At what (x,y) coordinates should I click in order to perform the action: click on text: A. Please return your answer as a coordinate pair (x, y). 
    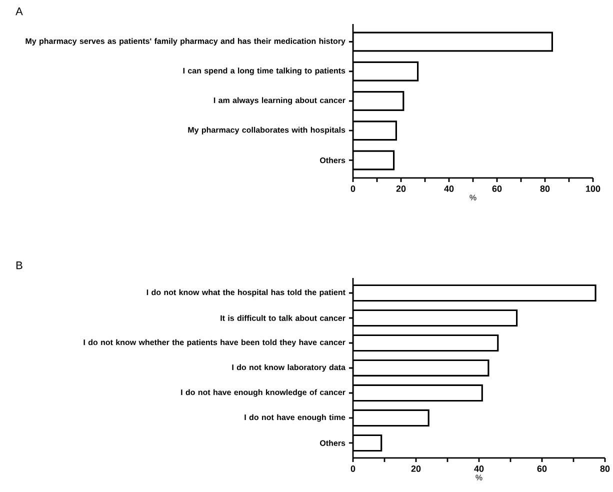
    Looking at the image, I should click on (19, 12).